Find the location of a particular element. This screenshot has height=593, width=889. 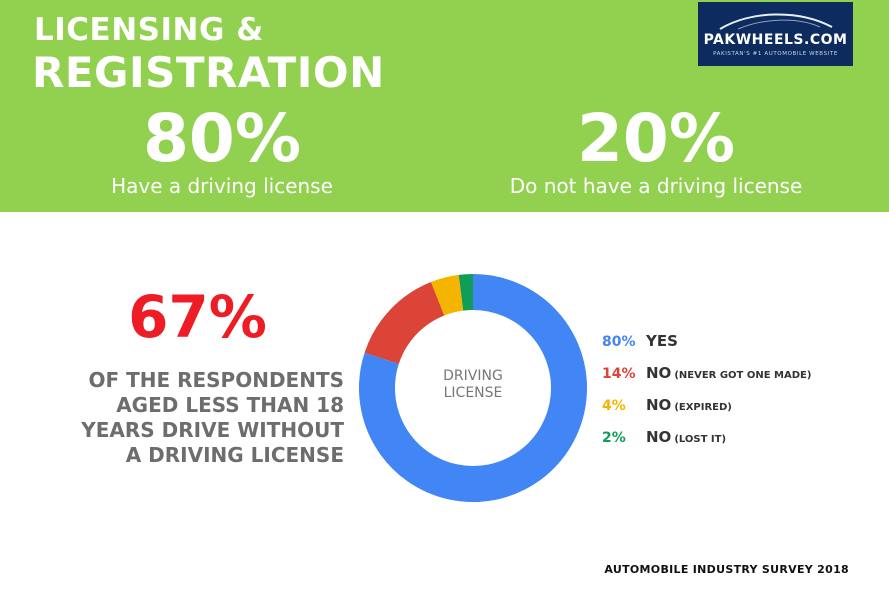

legend-sublabel: (NEVER GOT ONE MADE) is located at coordinates (743, 375).